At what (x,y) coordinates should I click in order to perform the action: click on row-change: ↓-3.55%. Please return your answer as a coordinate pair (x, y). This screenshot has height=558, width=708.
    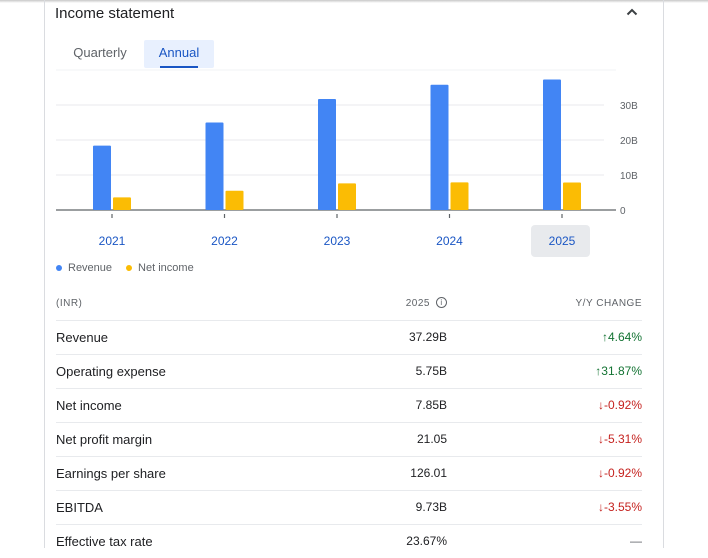
    Looking at the image, I should click on (620, 507).